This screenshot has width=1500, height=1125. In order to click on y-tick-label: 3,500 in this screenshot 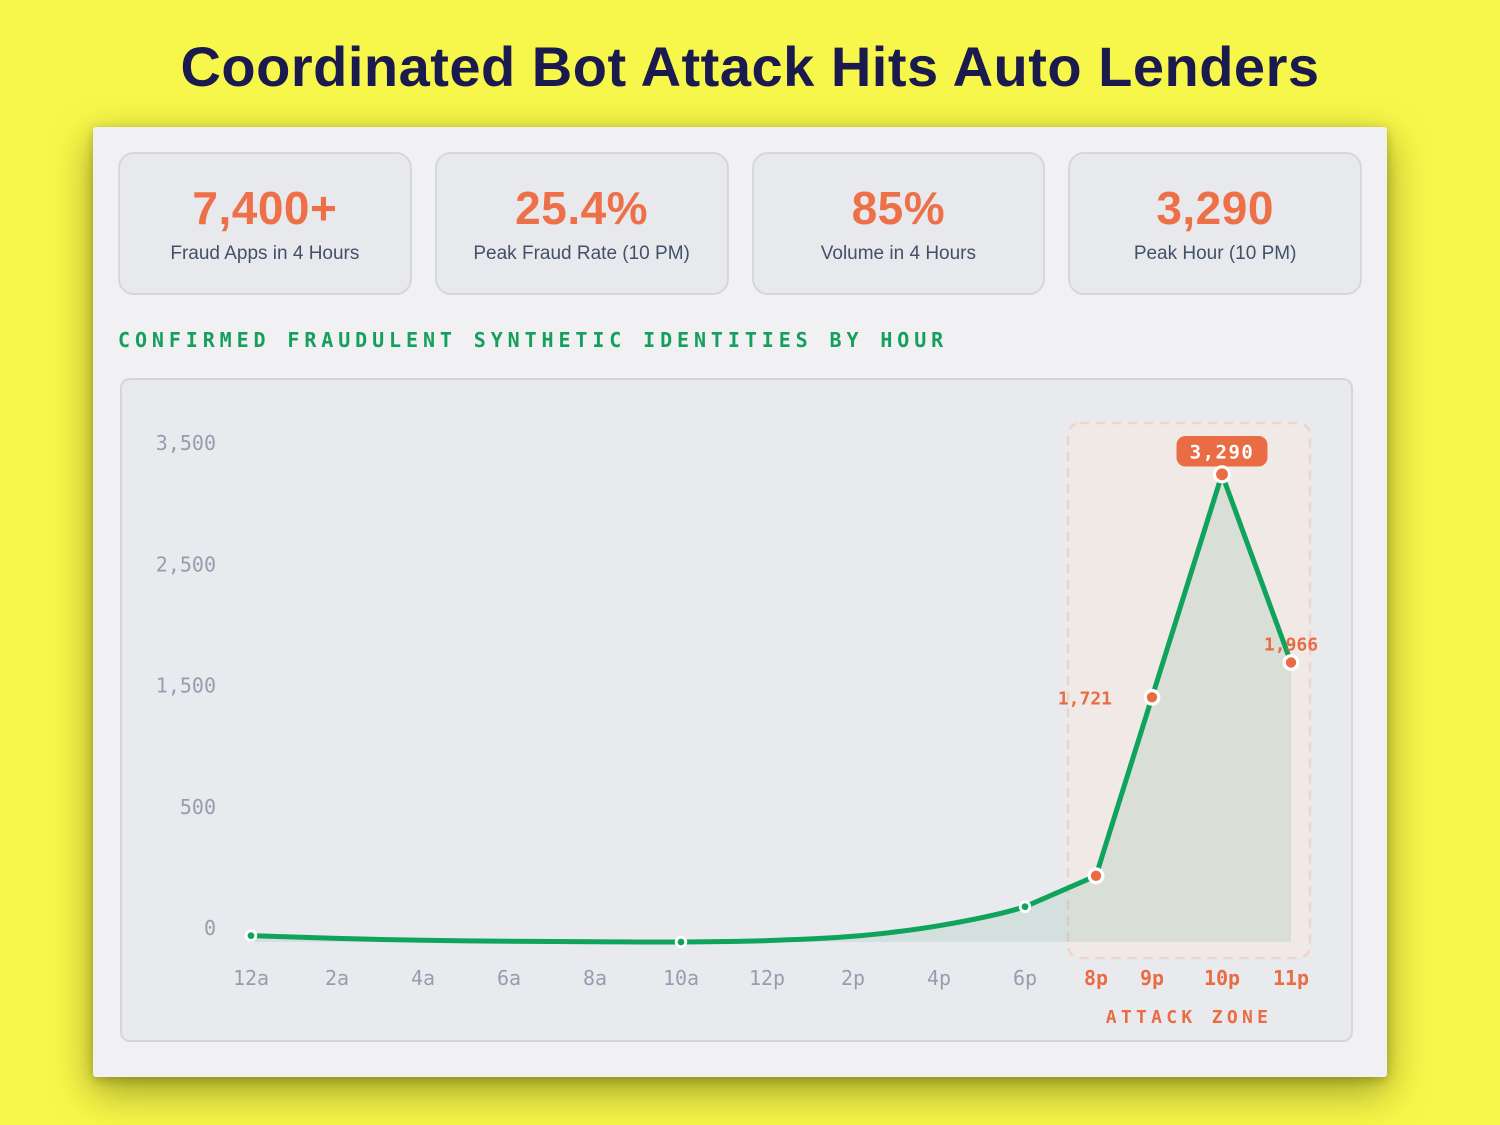, I will do `click(186, 443)`.